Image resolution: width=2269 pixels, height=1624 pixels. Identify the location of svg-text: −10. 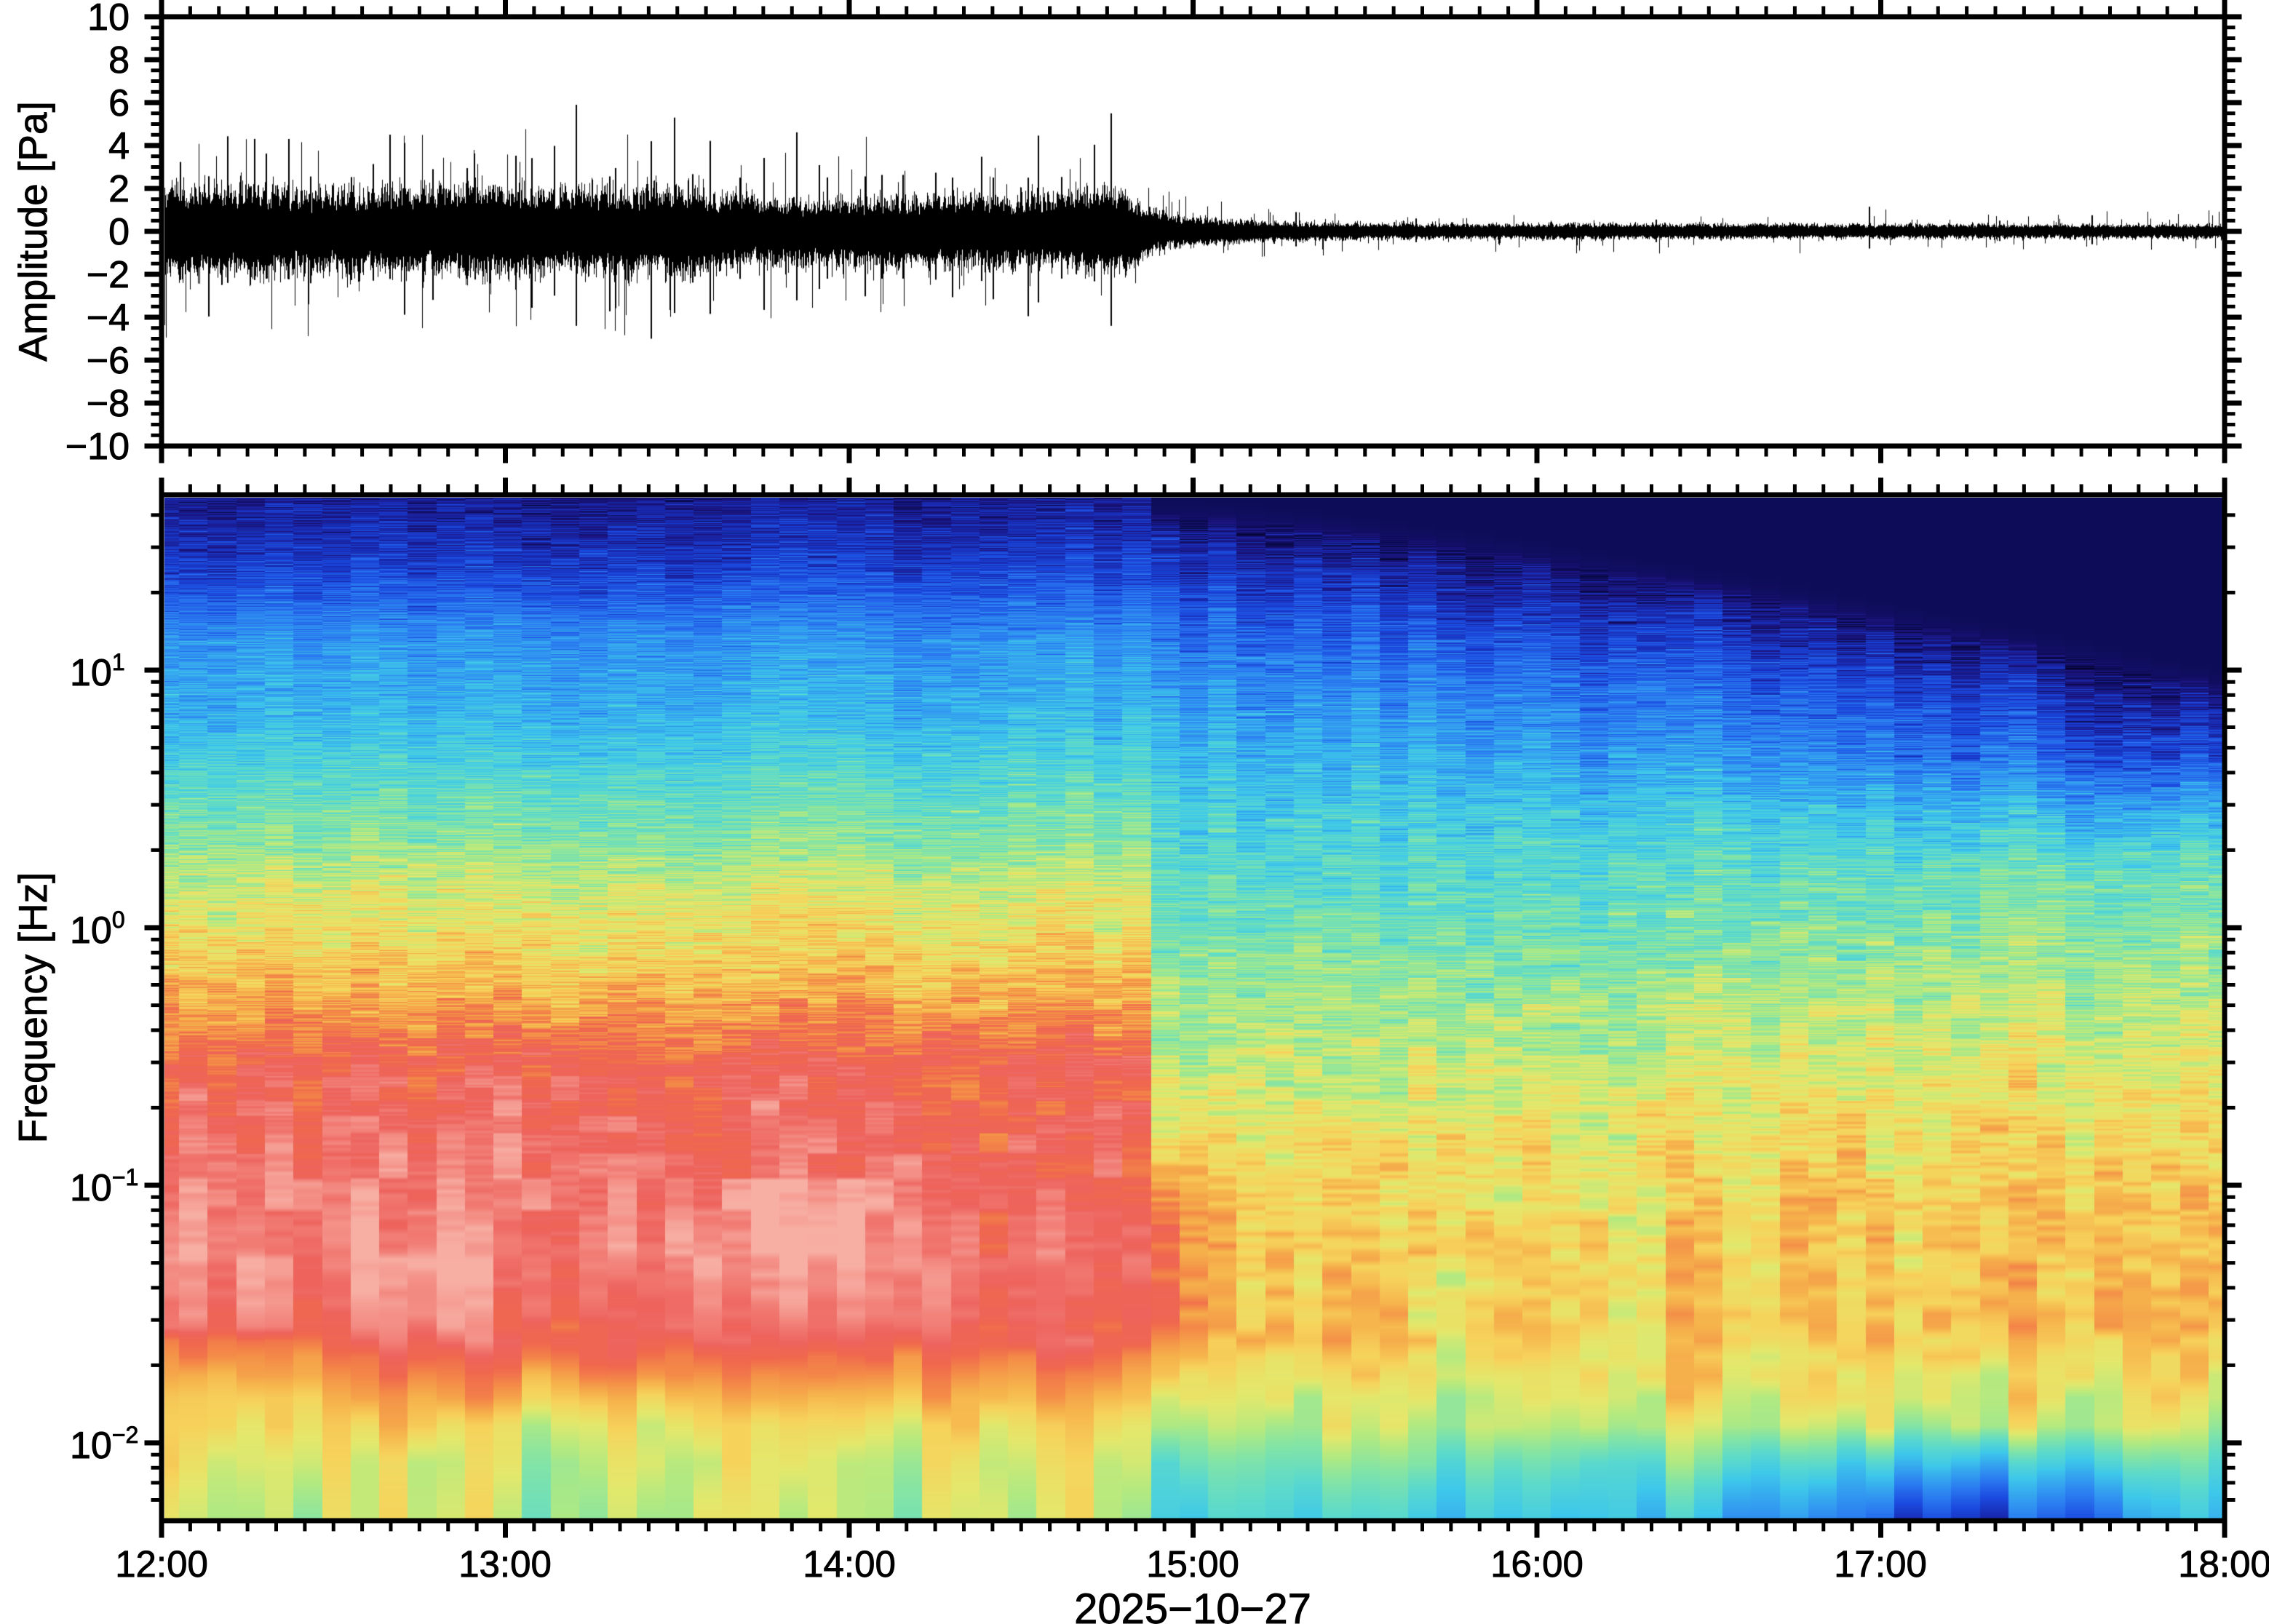
(97, 447).